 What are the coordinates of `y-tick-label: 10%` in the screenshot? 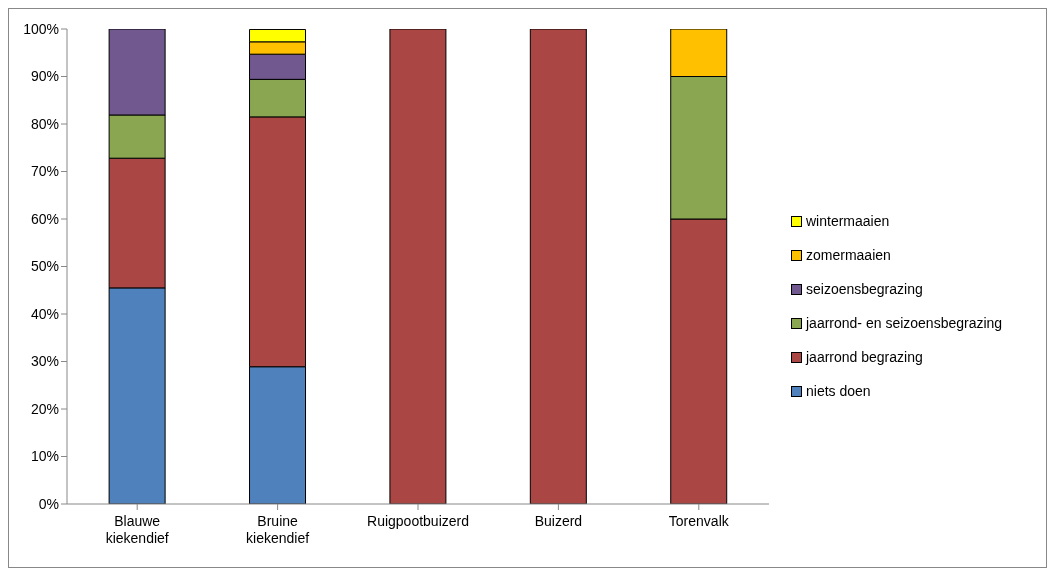 It's located at (44, 456).